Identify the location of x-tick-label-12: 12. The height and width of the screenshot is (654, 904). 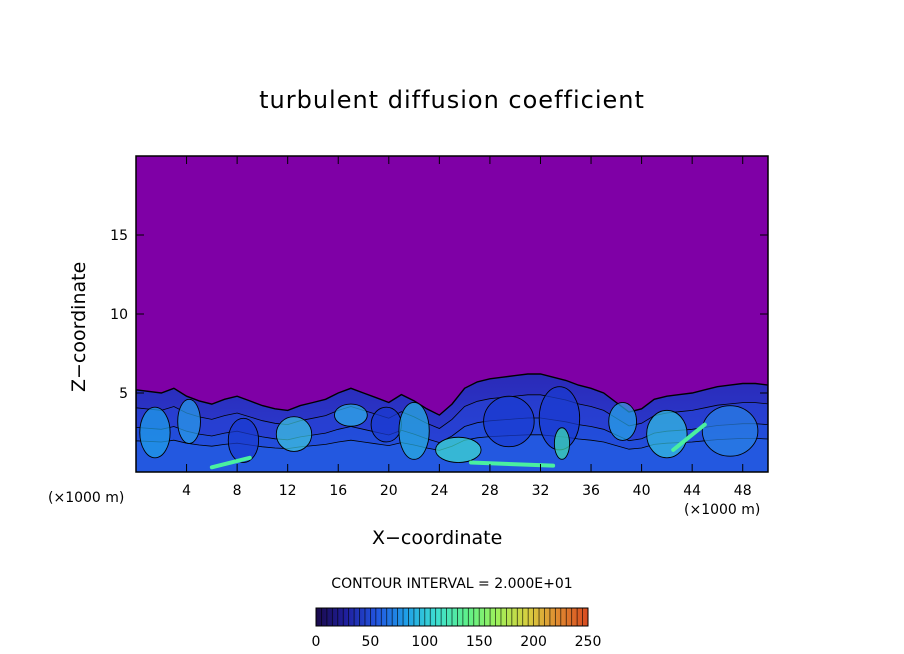
(288, 491).